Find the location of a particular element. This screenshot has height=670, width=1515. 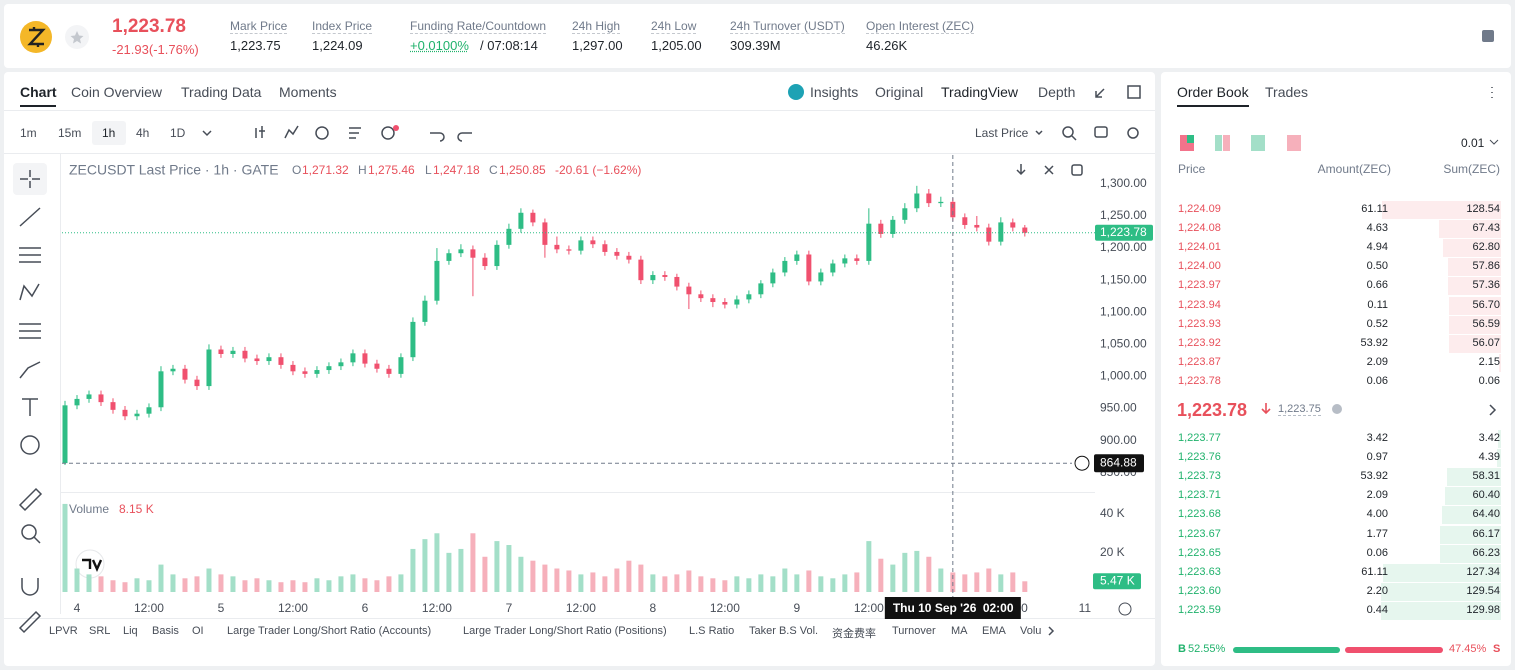

indicator: MA is located at coordinates (959, 631).